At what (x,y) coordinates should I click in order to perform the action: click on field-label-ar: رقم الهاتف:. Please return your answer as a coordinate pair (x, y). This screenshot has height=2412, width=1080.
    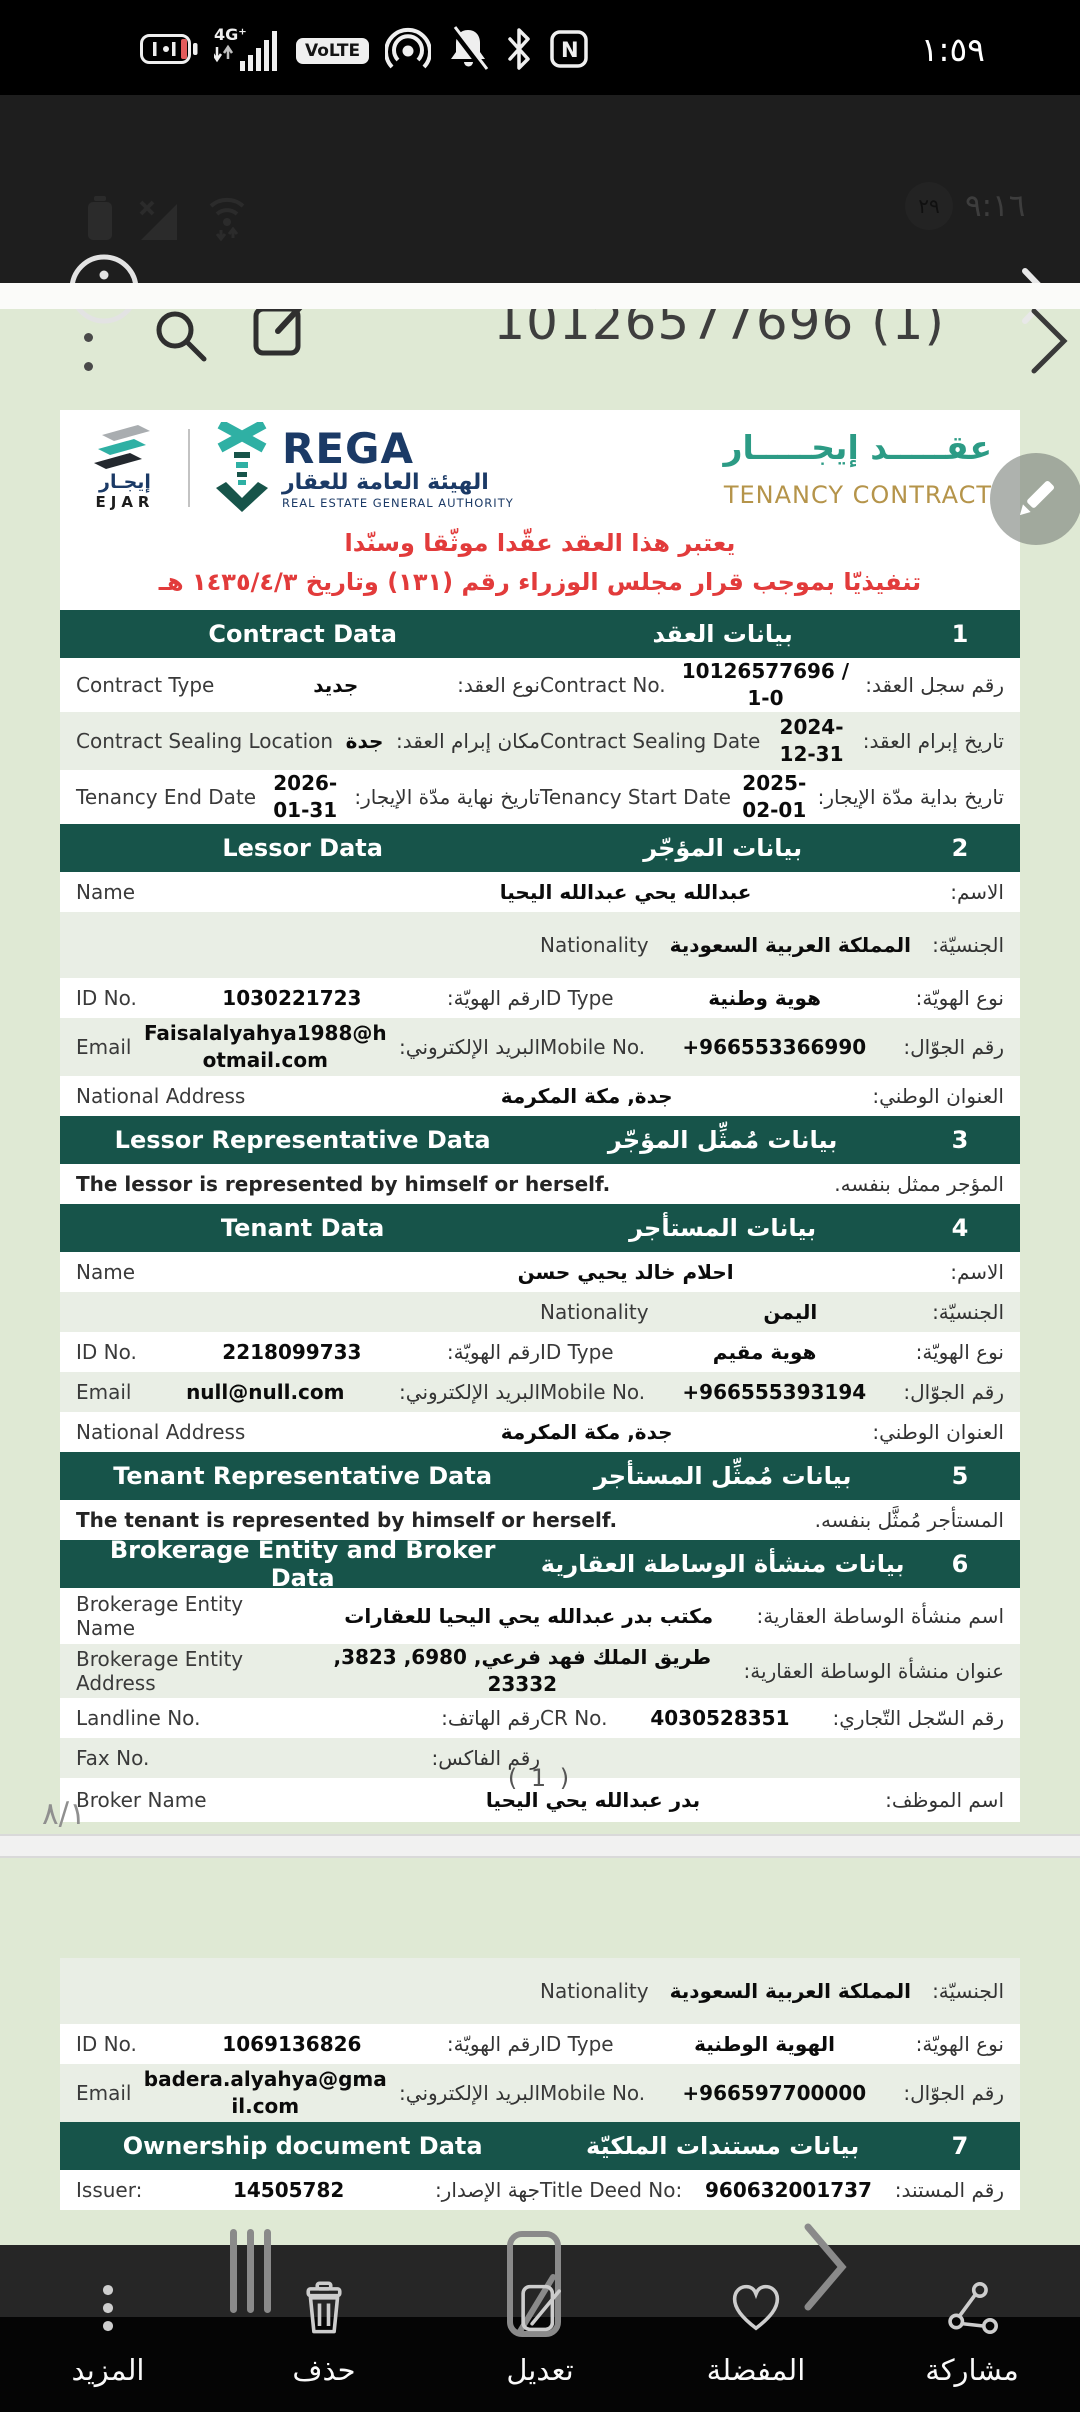
    Looking at the image, I should click on (490, 1718).